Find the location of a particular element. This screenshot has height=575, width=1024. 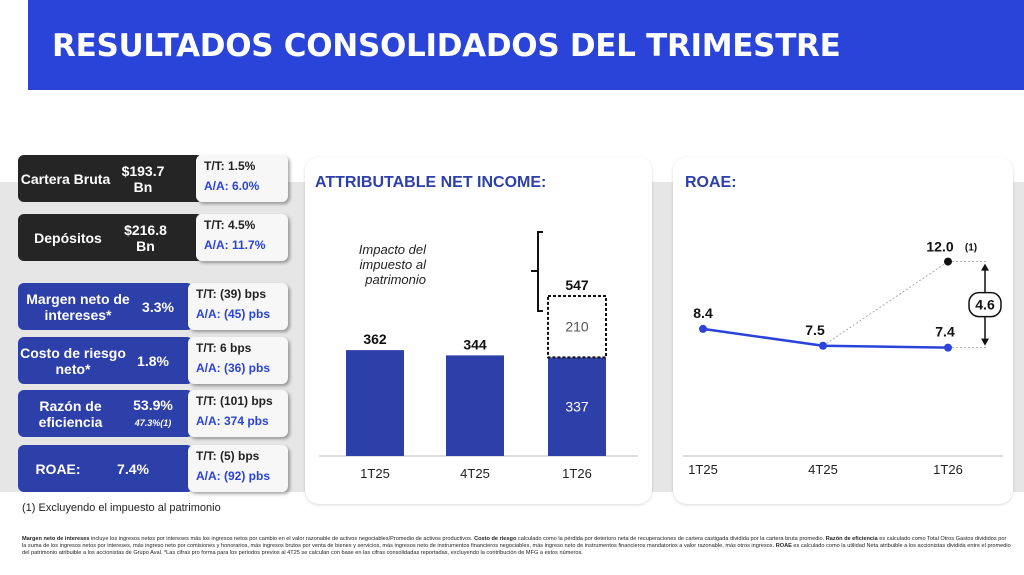

delta-value-label: 4.6 is located at coordinates (985, 305).